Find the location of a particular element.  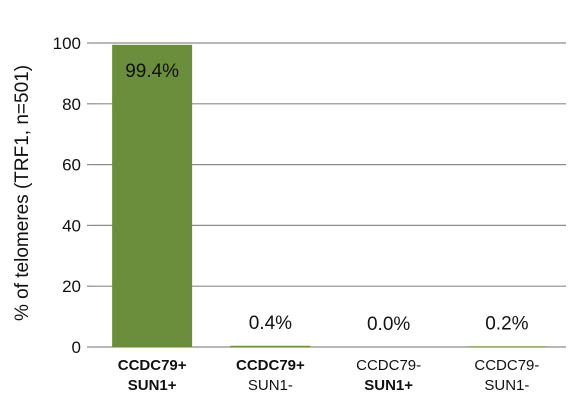

y-tick-label: 80 is located at coordinates (71, 104).